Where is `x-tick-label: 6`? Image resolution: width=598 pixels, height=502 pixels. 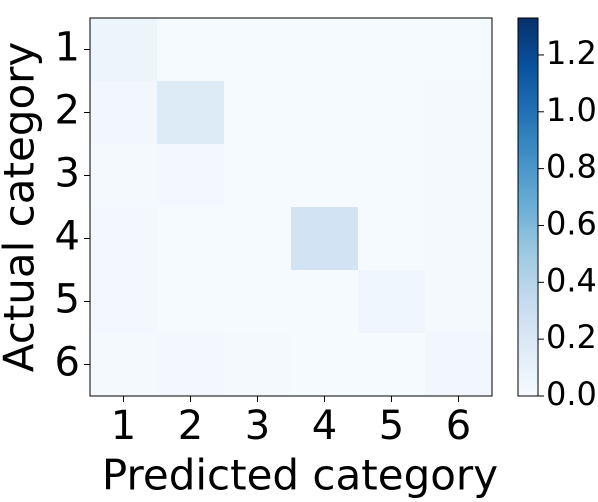 x-tick-label: 6 is located at coordinates (458, 426).